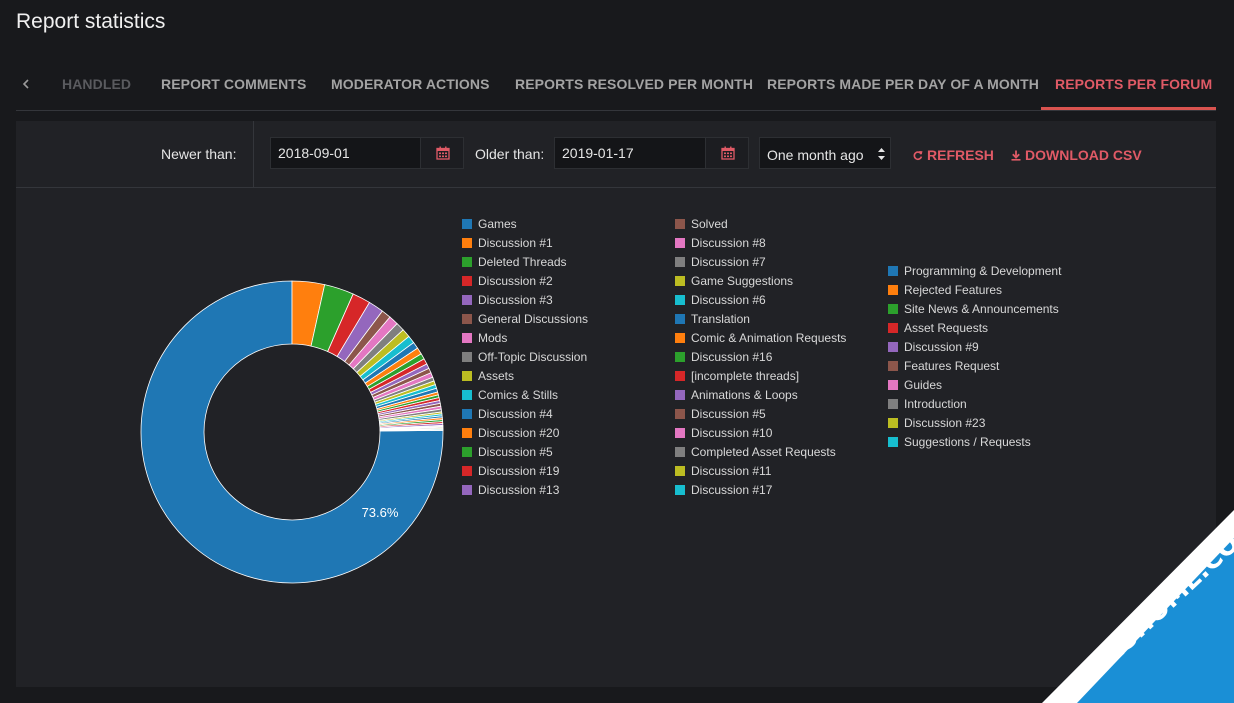  I want to click on legend-label: Discussion #8, so click(728, 243).